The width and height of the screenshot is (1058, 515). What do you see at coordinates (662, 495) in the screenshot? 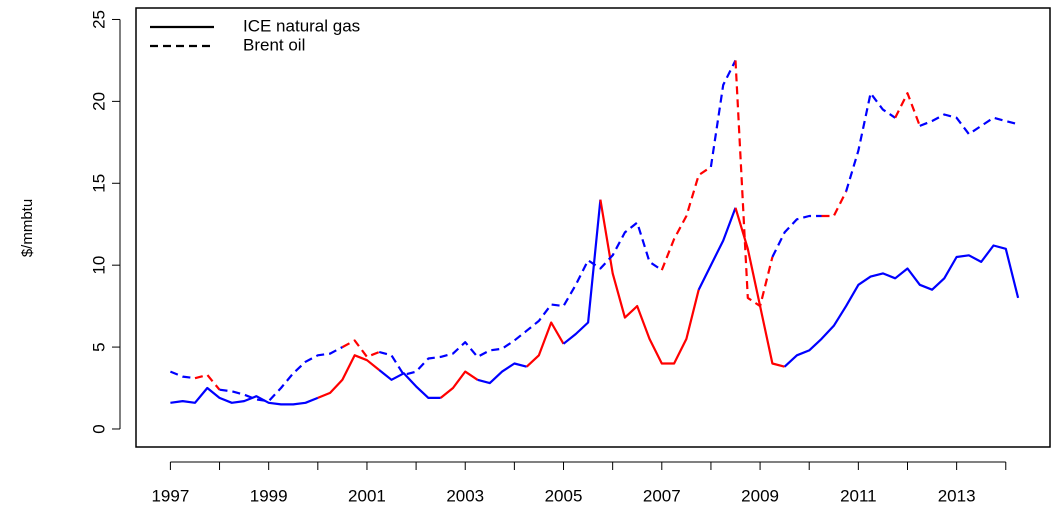
I see `x-tick-label: 2007` at bounding box center [662, 495].